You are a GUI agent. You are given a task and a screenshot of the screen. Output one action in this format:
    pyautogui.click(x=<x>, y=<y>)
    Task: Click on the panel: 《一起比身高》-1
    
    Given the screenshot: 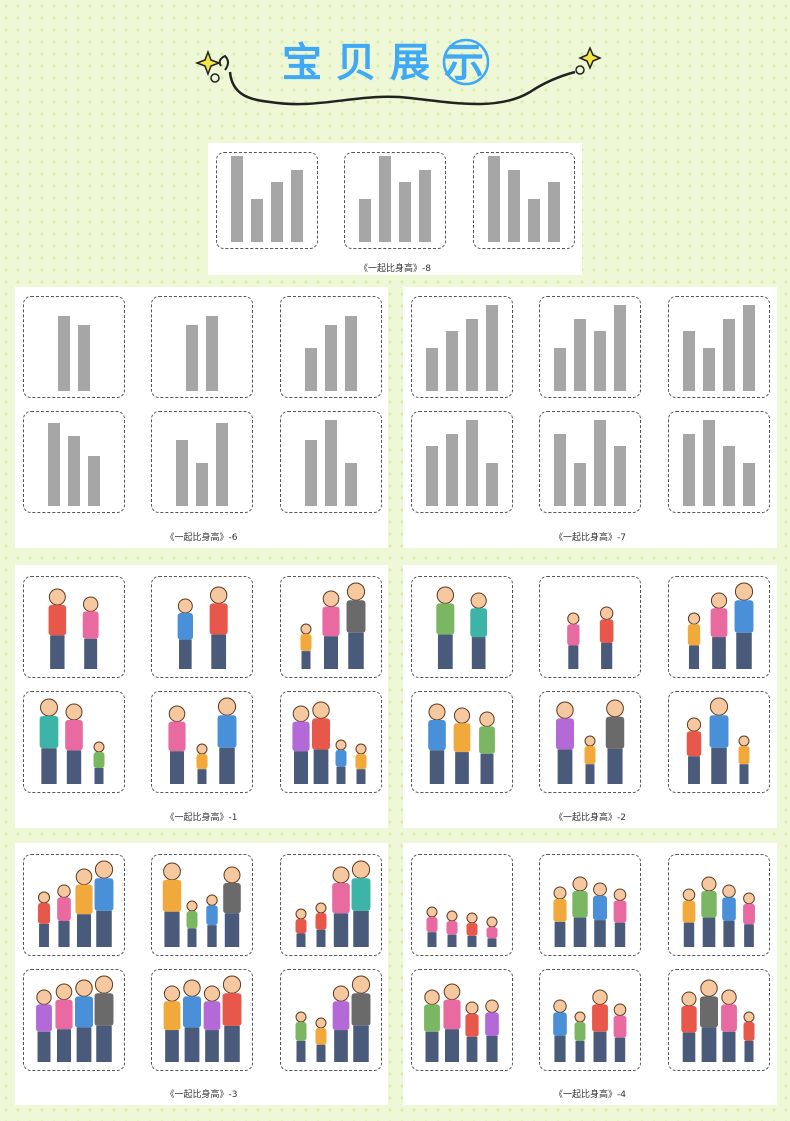 What is the action you would take?
    pyautogui.click(x=201, y=696)
    